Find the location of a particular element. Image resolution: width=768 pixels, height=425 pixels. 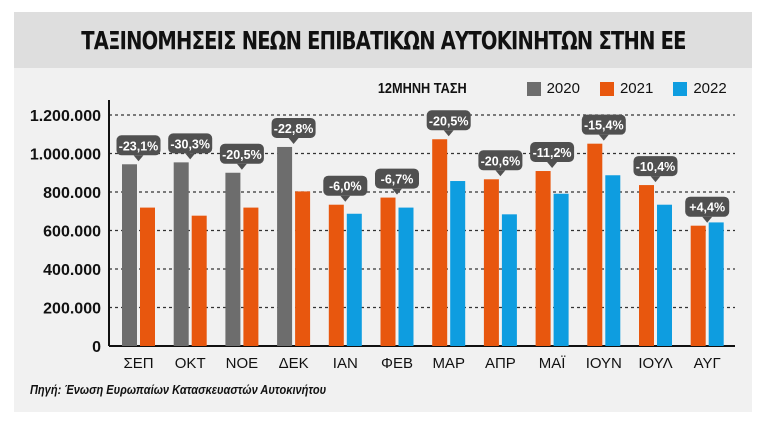

x-tick-label: ΝΟΕ is located at coordinates (242, 363).